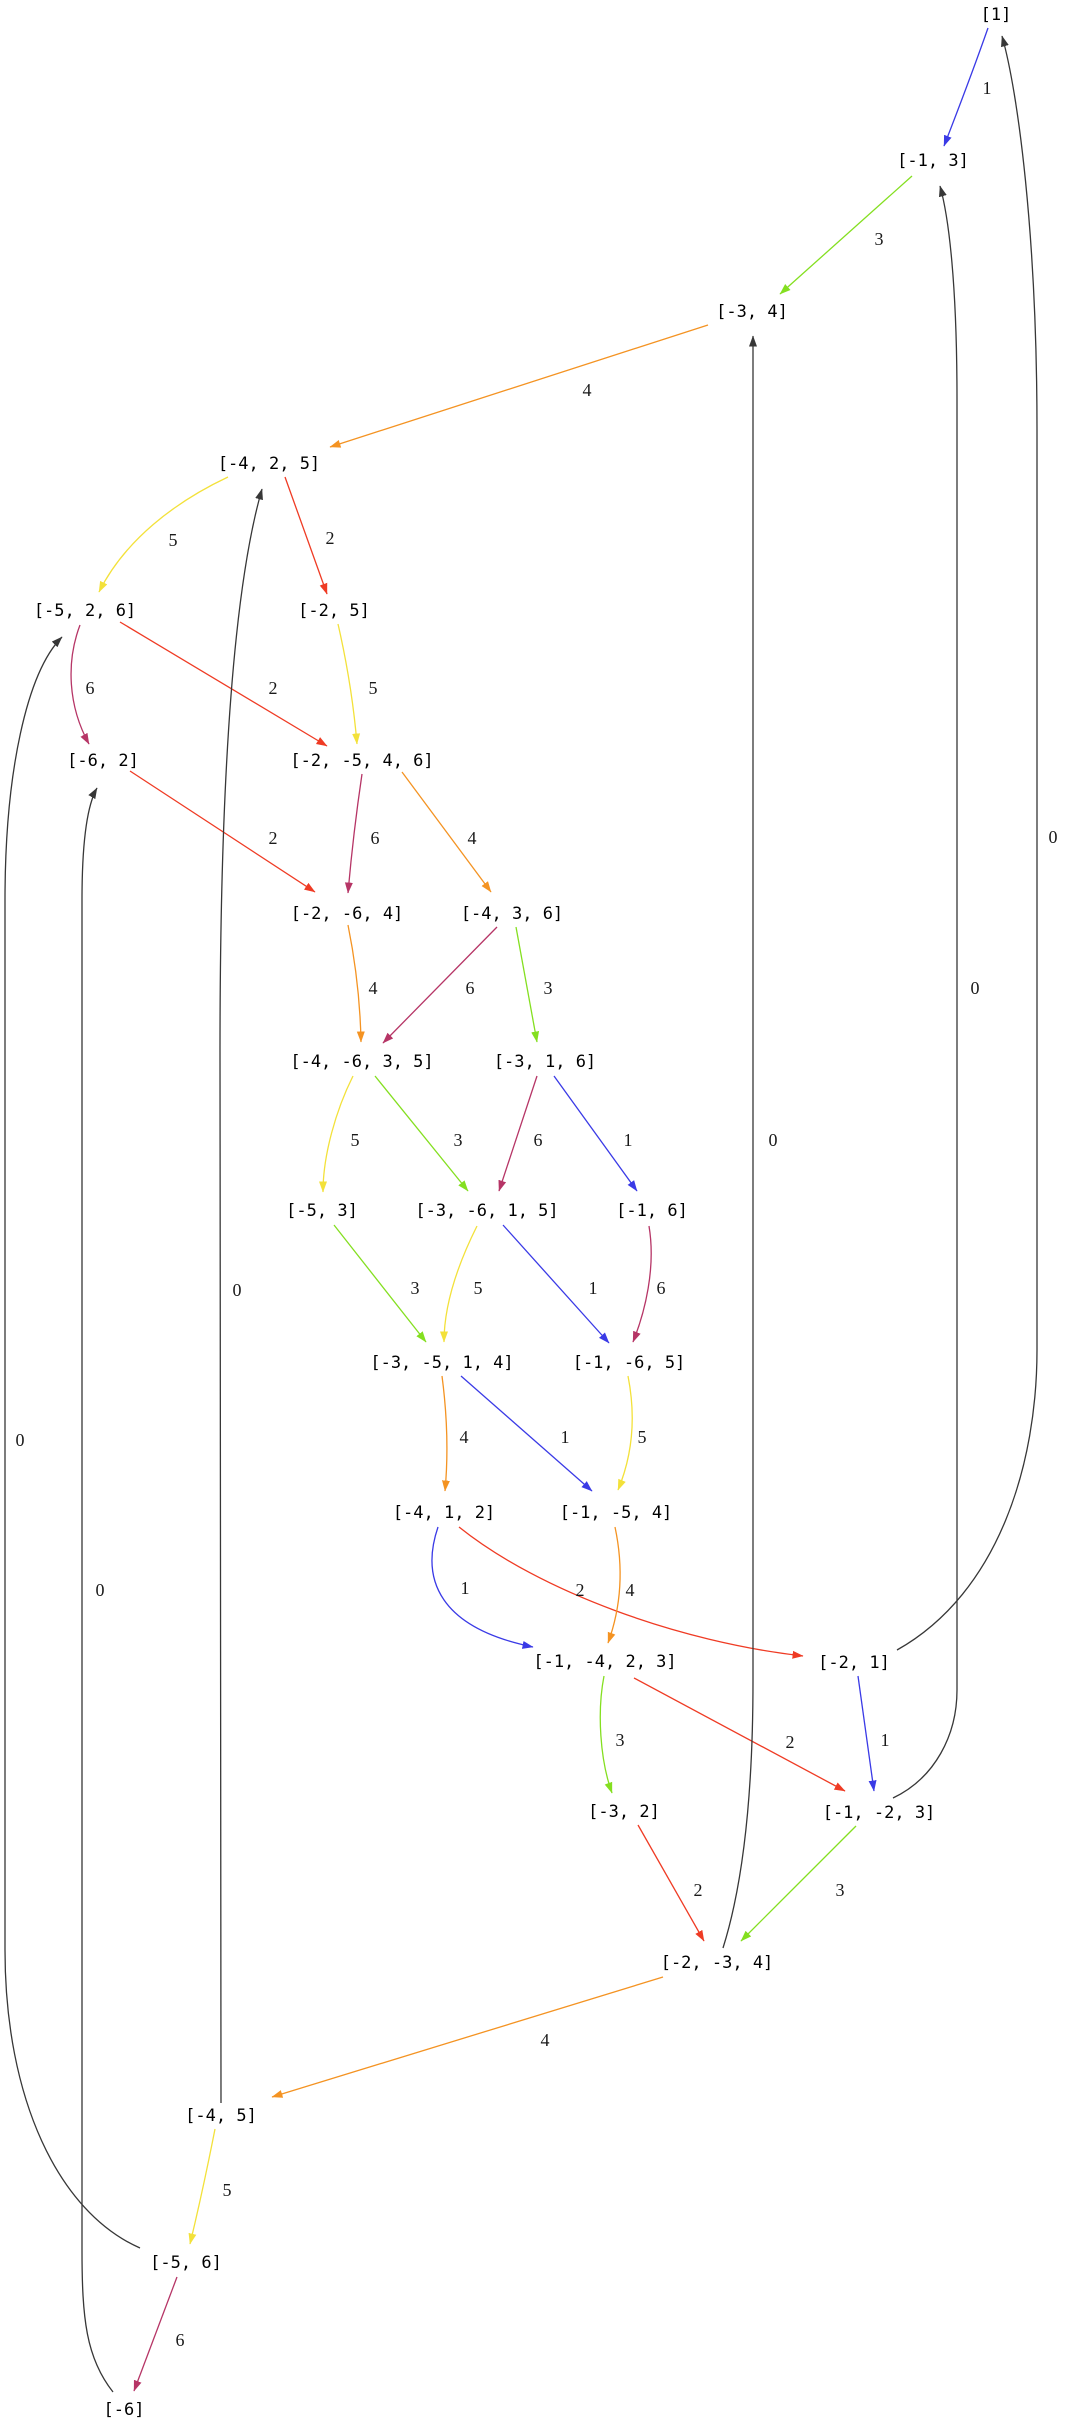 The image size is (1069, 2428). I want to click on graph-node: [-2, -6, 4], so click(347, 914).